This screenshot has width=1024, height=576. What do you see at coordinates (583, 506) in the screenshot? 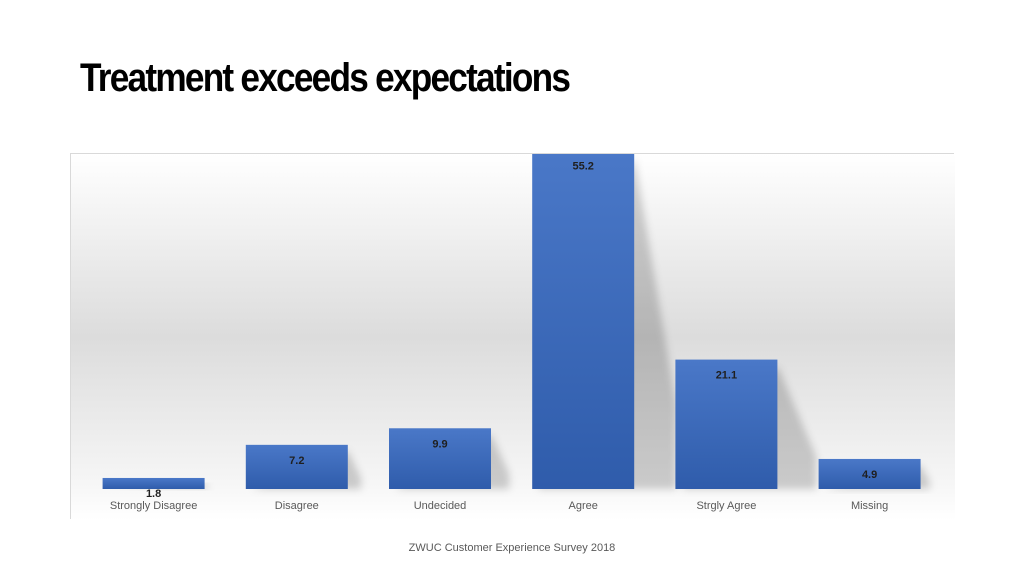
I see `x-tick-label-agree: Agree` at bounding box center [583, 506].